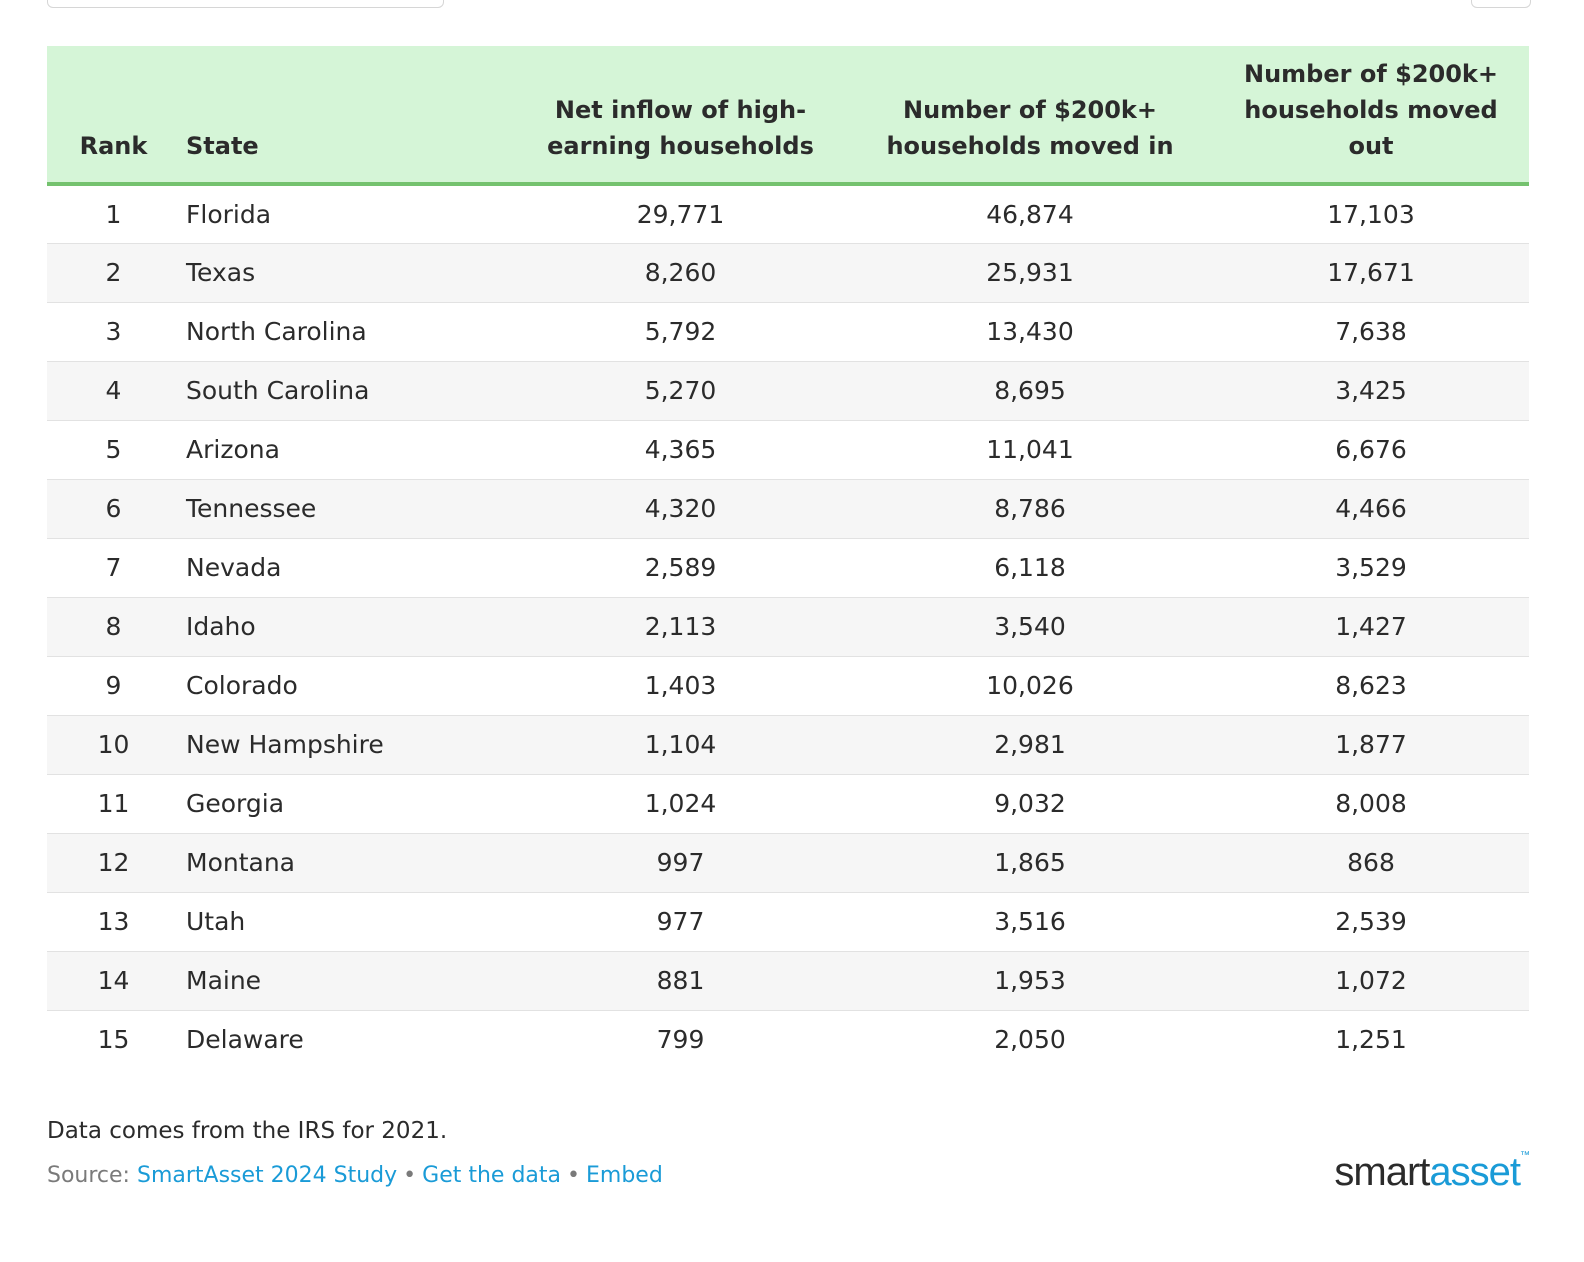  What do you see at coordinates (113, 332) in the screenshot?
I see `cell-rank: 3` at bounding box center [113, 332].